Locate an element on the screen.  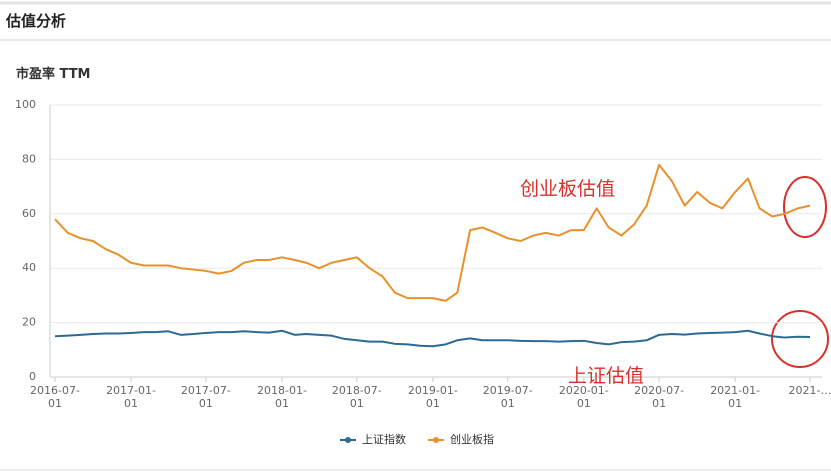
x-tick-label: 2019-07-01 is located at coordinates (507, 397).